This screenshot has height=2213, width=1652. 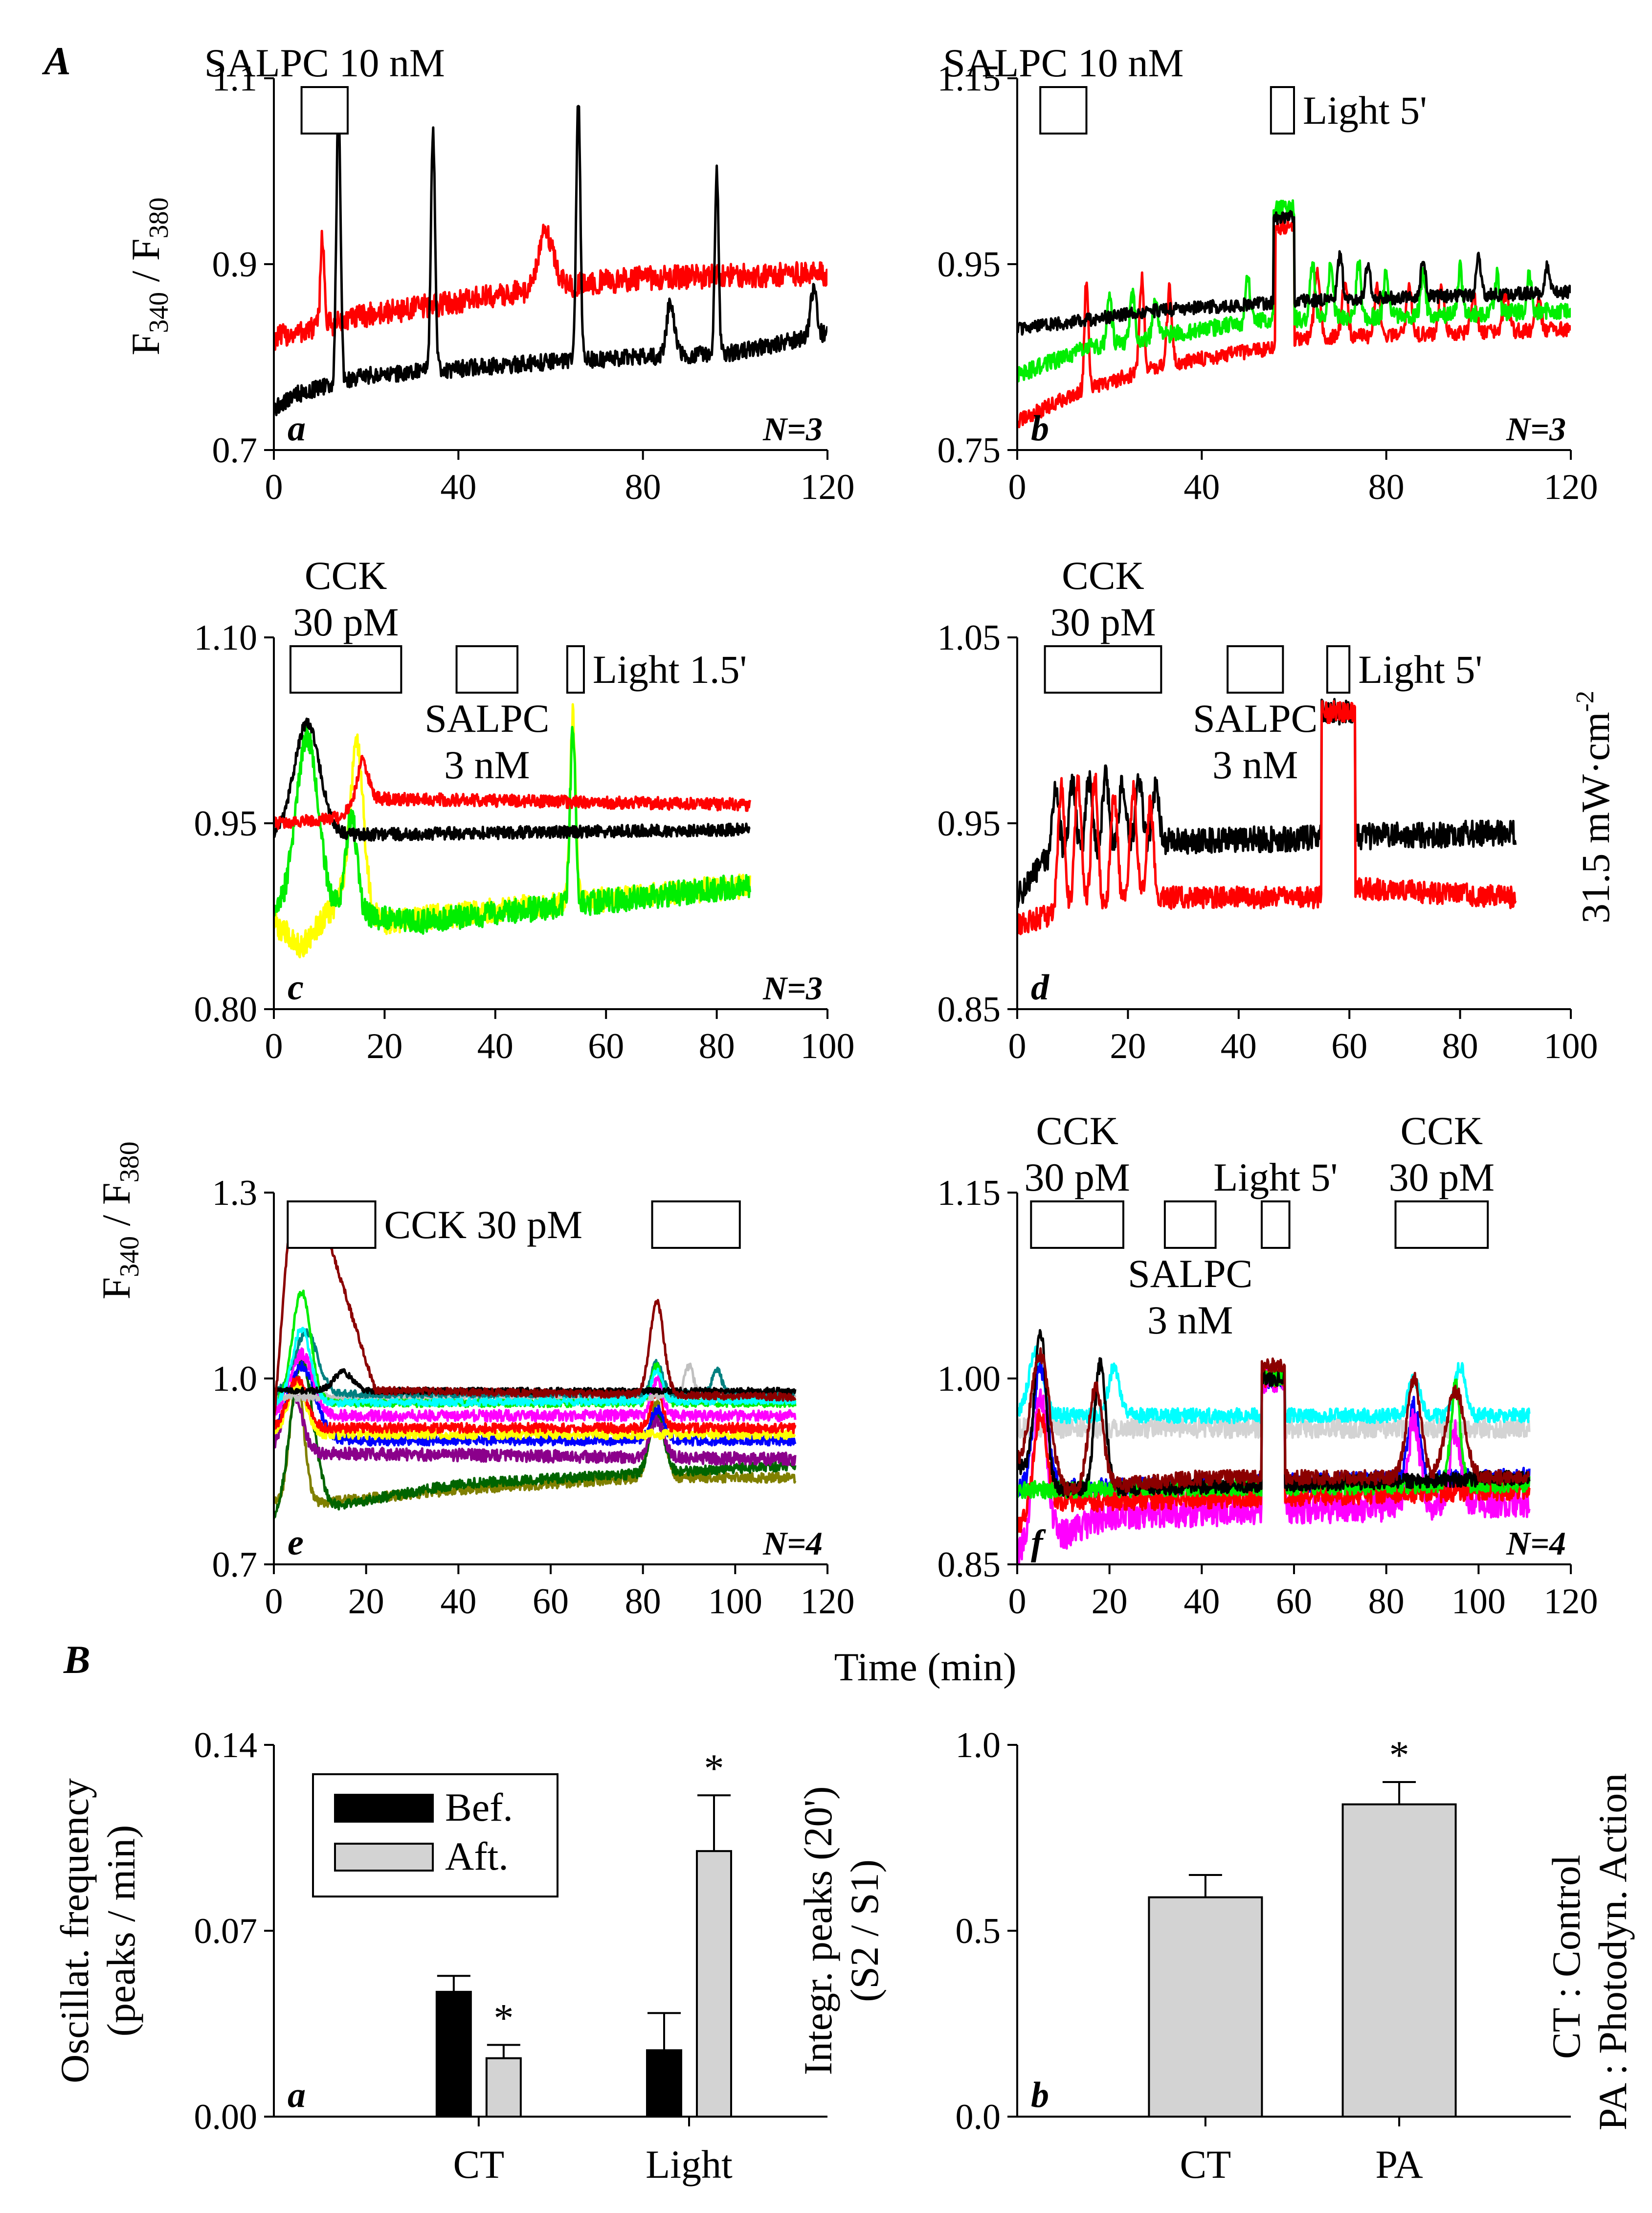 What do you see at coordinates (1399, 1755) in the screenshot?
I see `significance-marker-Bb: *` at bounding box center [1399, 1755].